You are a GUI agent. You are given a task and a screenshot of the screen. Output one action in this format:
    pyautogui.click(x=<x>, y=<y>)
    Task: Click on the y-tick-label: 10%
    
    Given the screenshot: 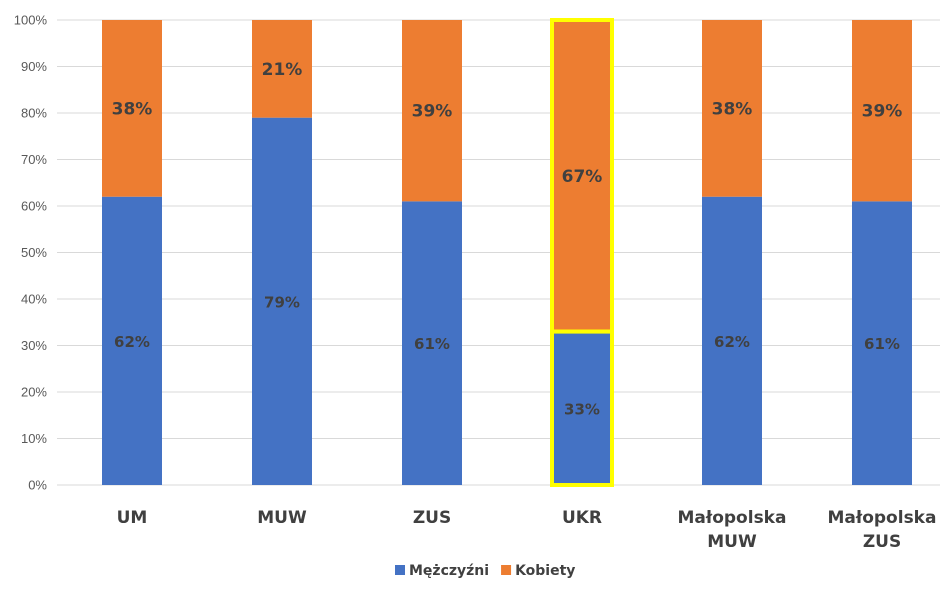 What is the action you would take?
    pyautogui.click(x=34, y=438)
    